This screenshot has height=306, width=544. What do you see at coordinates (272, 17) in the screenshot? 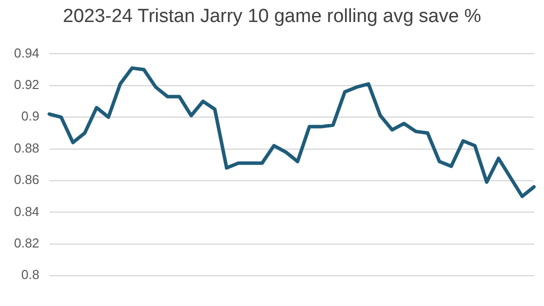
I see `chart-title: 2023-24 Tristan Jarry 10 game rolling avg save %` at bounding box center [272, 17].